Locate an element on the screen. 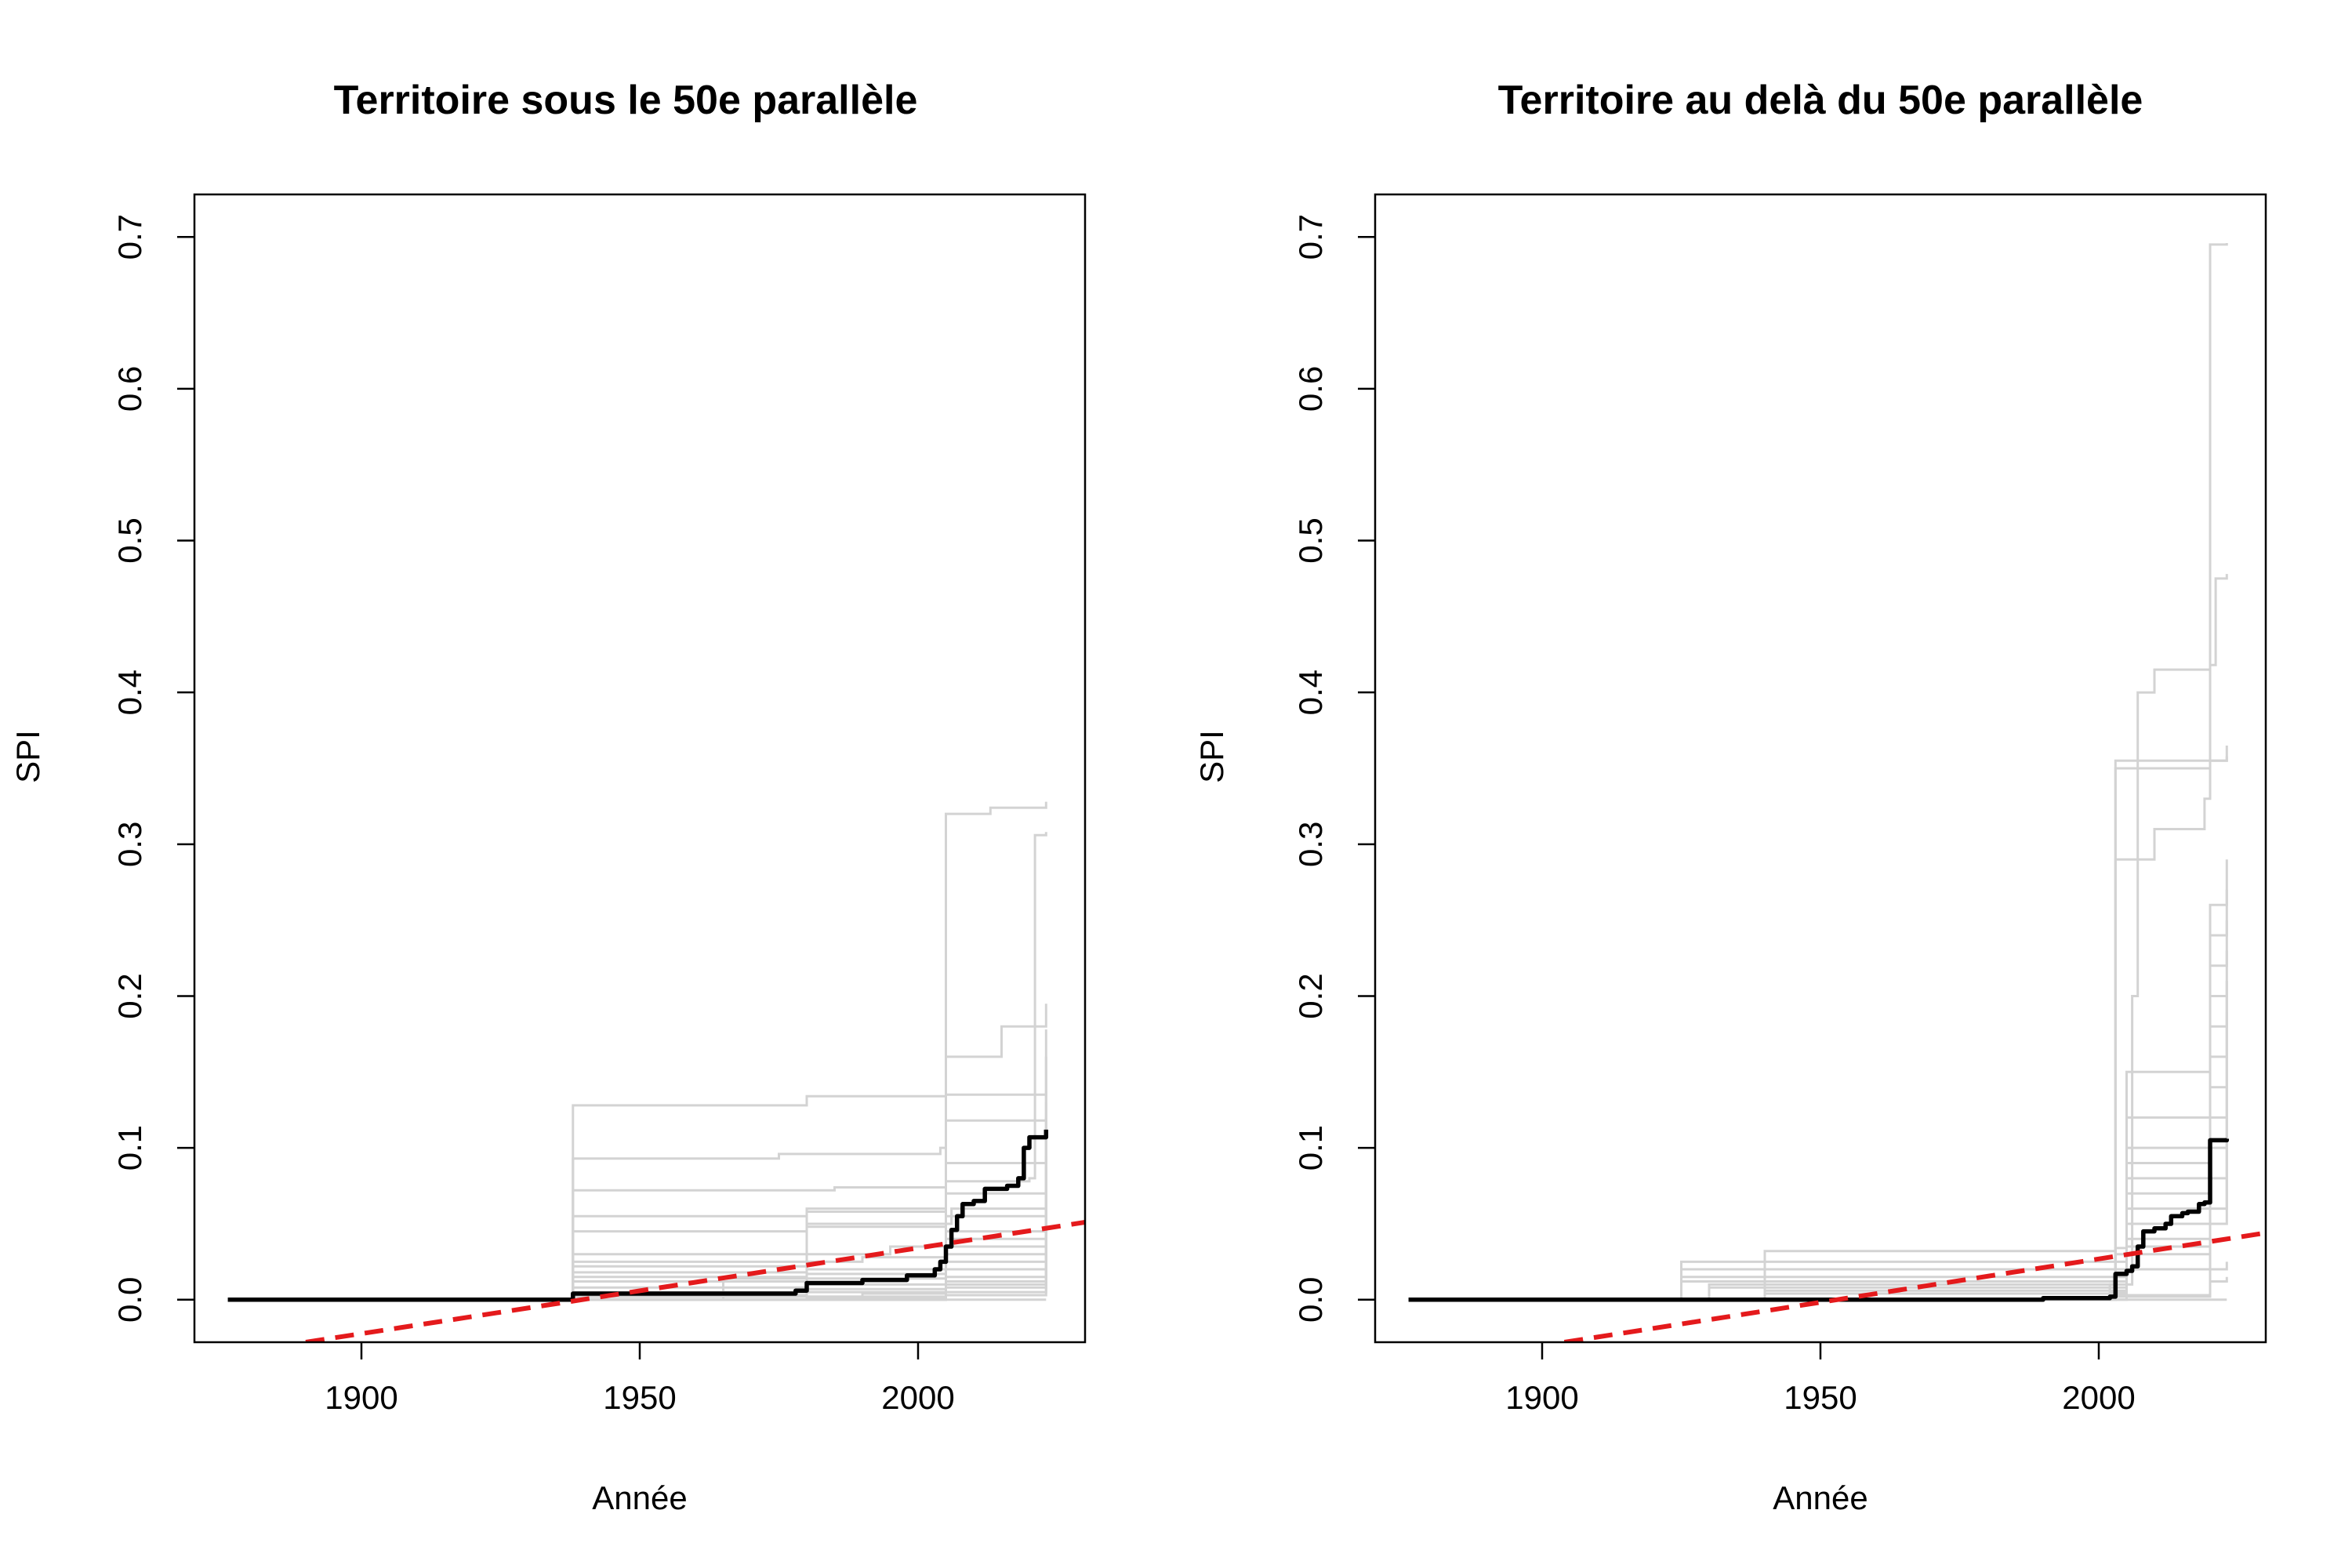 This screenshot has height=1568, width=2352. chart-title: Territoire sous le 50e parallèle is located at coordinates (626, 100).